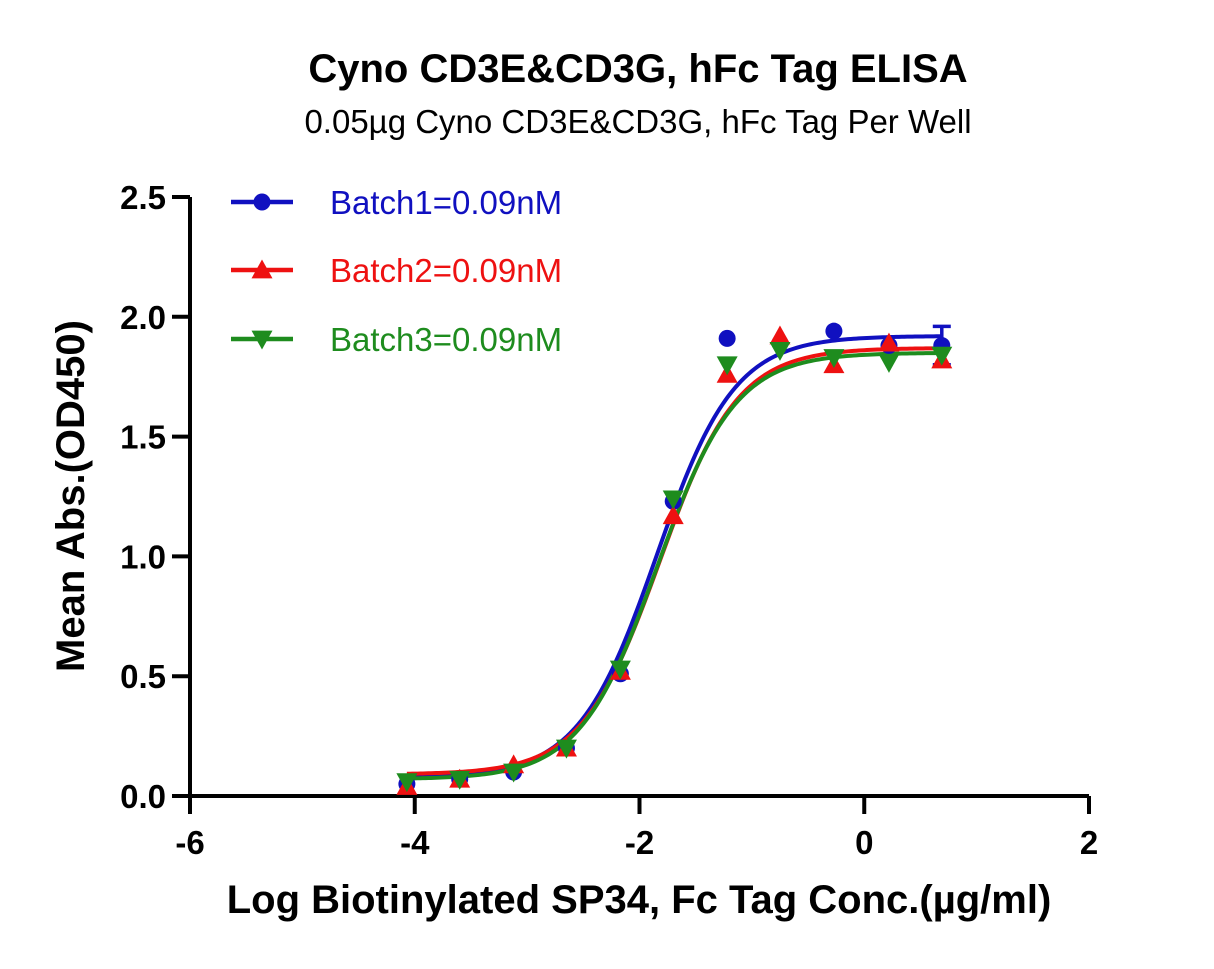 The height and width of the screenshot is (969, 1214). I want to click on y-tick-label: 1.0, so click(143, 556).